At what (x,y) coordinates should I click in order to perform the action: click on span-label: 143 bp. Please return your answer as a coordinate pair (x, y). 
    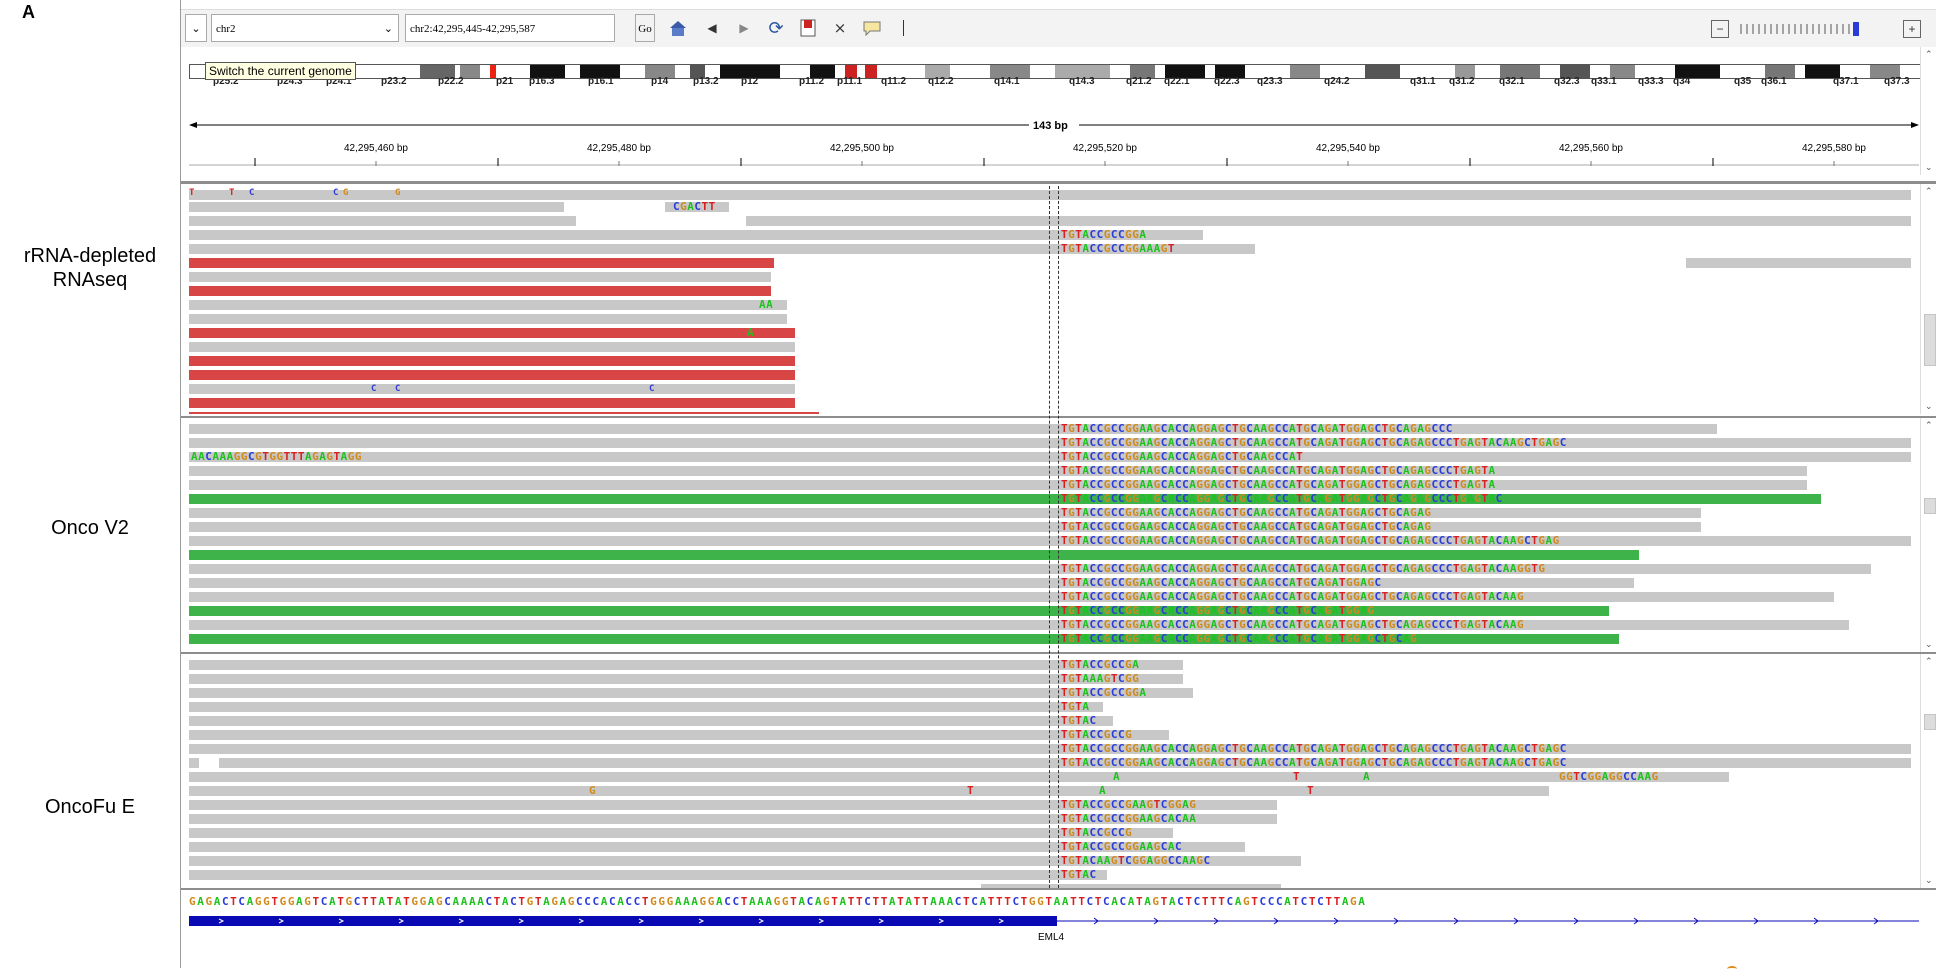
    Looking at the image, I should click on (1050, 126).